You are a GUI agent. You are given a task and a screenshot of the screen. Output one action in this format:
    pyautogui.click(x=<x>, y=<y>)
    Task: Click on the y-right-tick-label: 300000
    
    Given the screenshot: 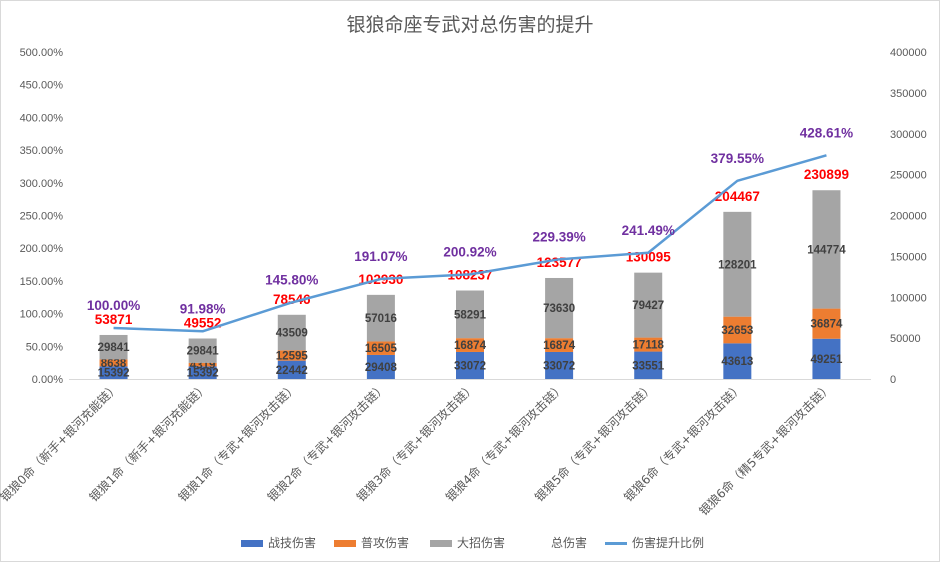 What is the action you would take?
    pyautogui.click(x=908, y=135)
    